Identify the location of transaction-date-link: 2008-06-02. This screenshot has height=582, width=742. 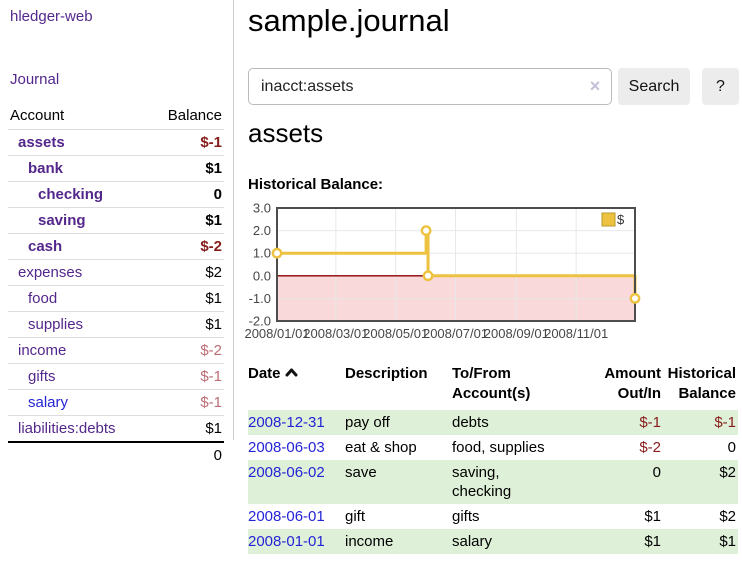
(286, 472).